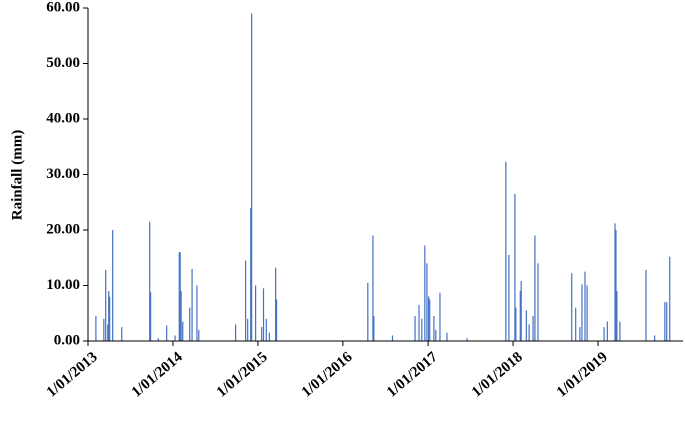 The image size is (685, 423). I want to click on y-tick-label: 50.00, so click(63, 63).